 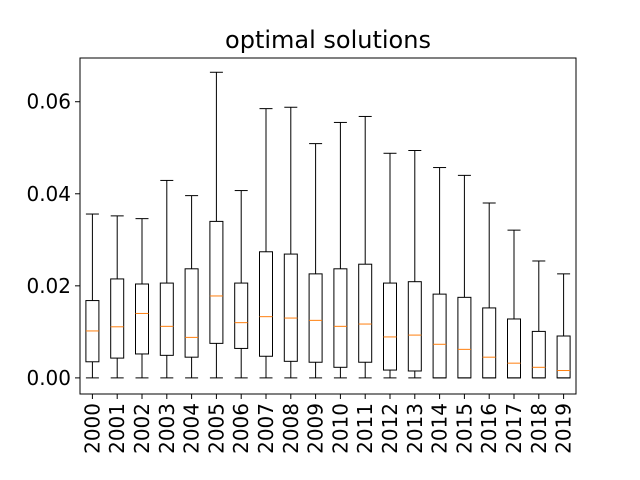 I want to click on y-tick-label: 0.00, so click(x=48, y=378).